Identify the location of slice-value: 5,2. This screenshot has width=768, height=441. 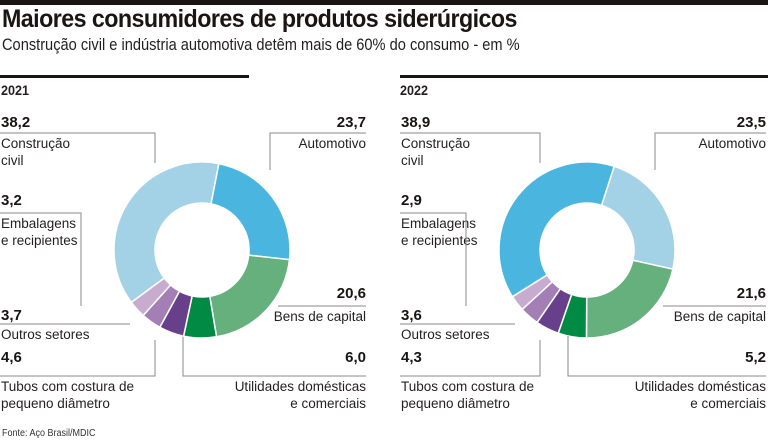
(755, 357).